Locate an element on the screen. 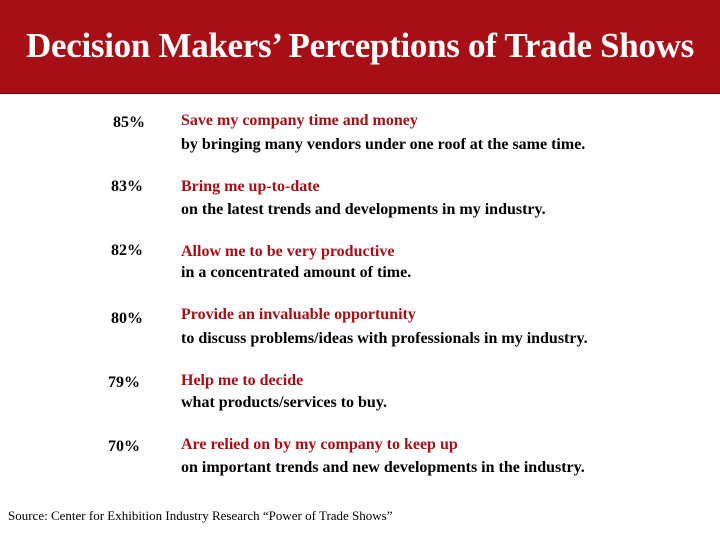  item-heading: Allow me to be very productive is located at coordinates (288, 251).